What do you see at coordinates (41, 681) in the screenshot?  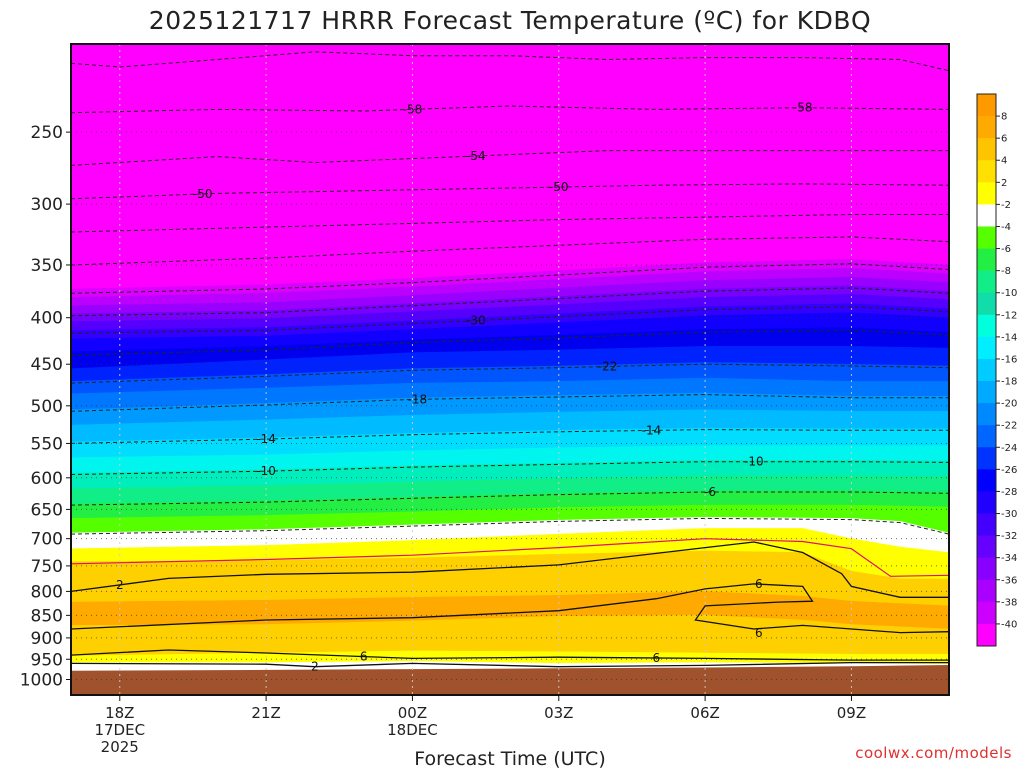 I see `y-tick-label: 1000` at bounding box center [41, 681].